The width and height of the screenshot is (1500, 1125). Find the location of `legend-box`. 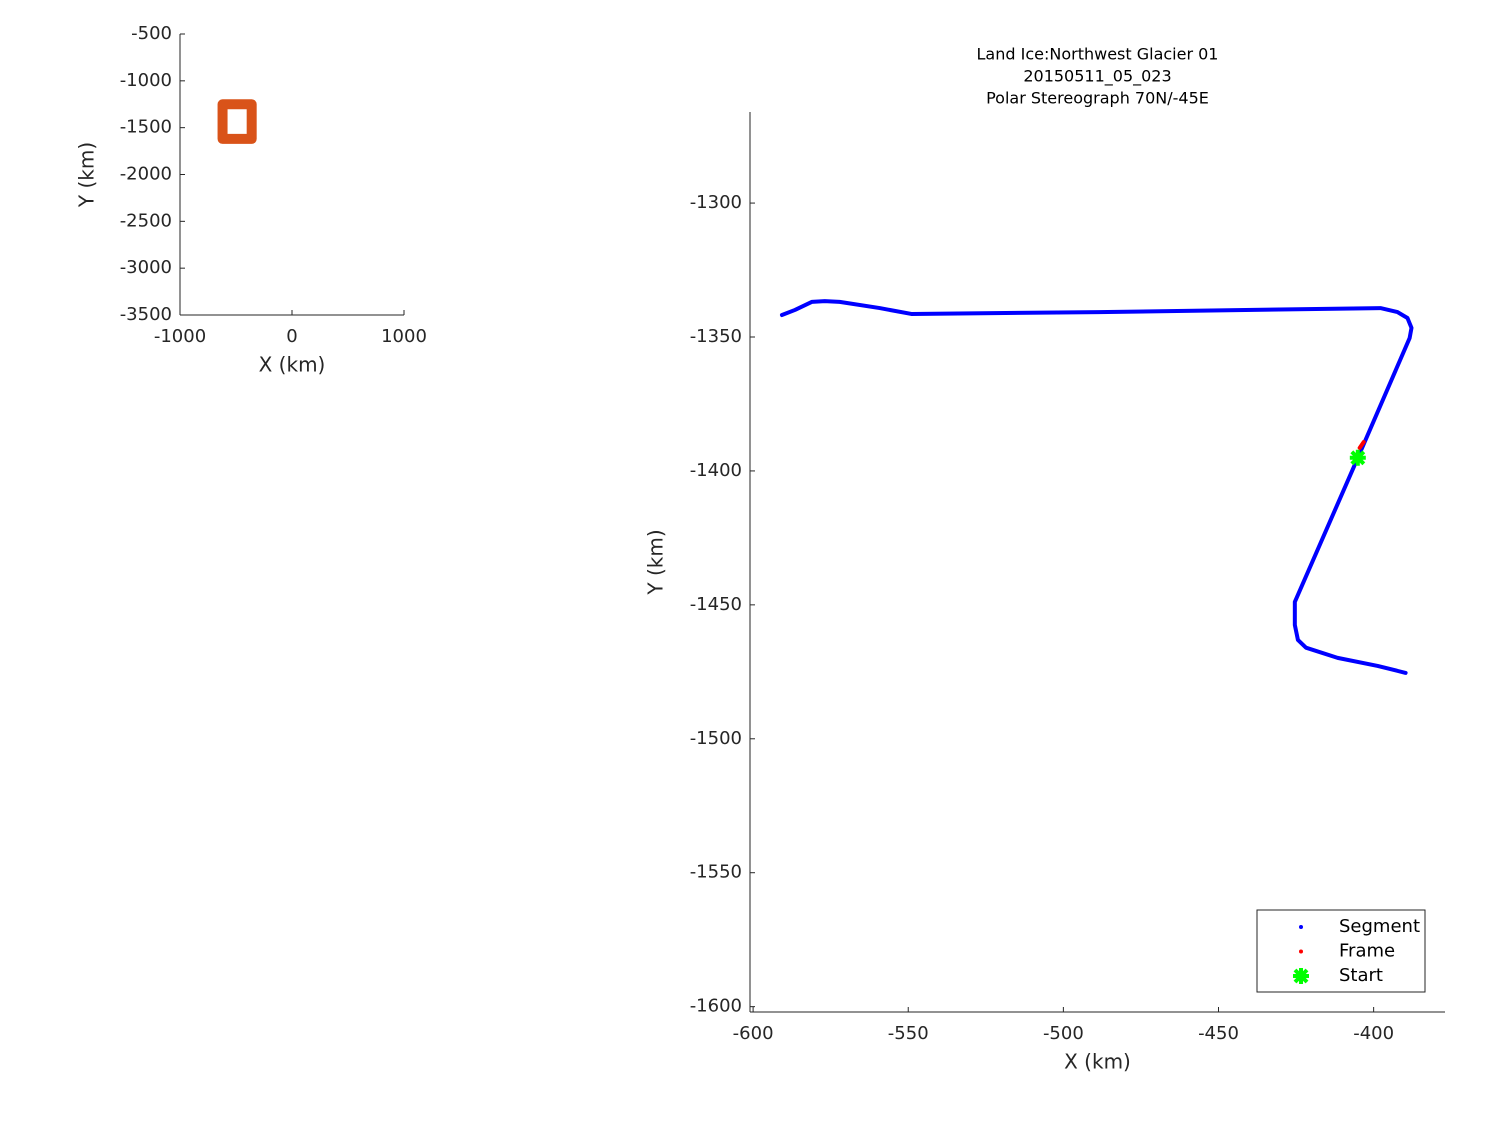

legend-box is located at coordinates (1341, 951).